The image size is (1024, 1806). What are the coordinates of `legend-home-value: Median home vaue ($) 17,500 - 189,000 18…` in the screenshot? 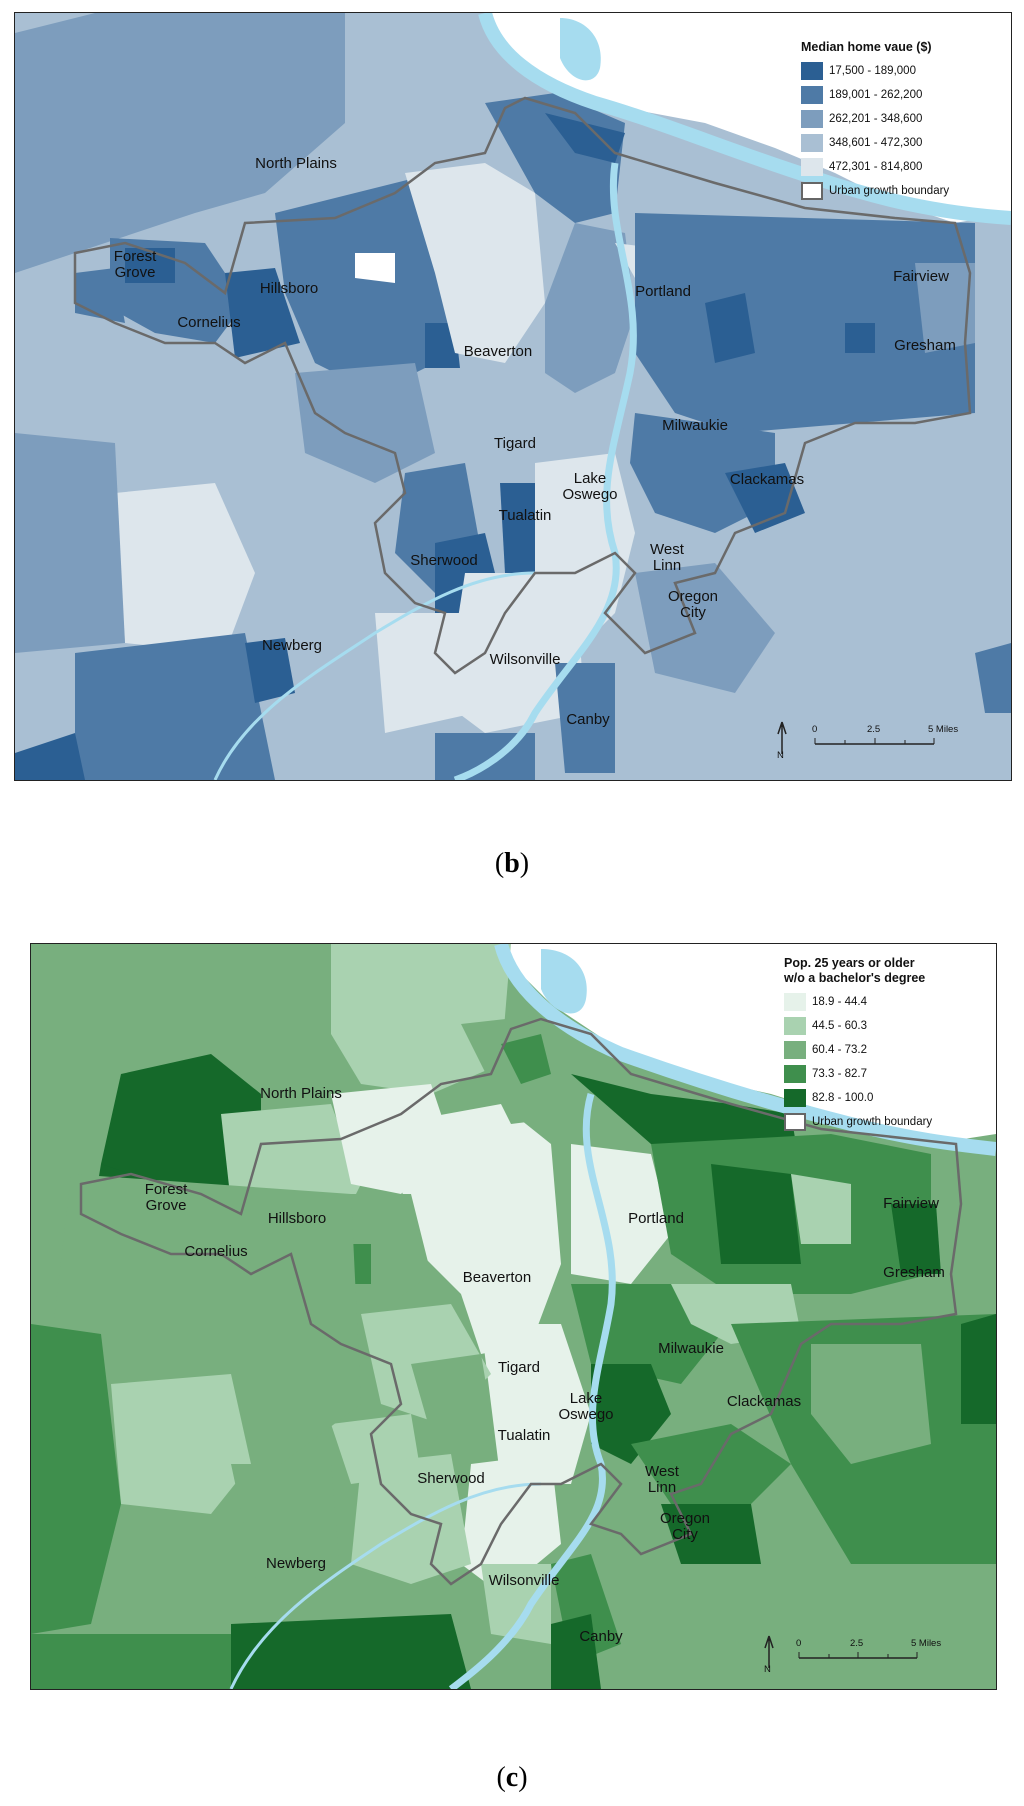 It's located at (901, 121).